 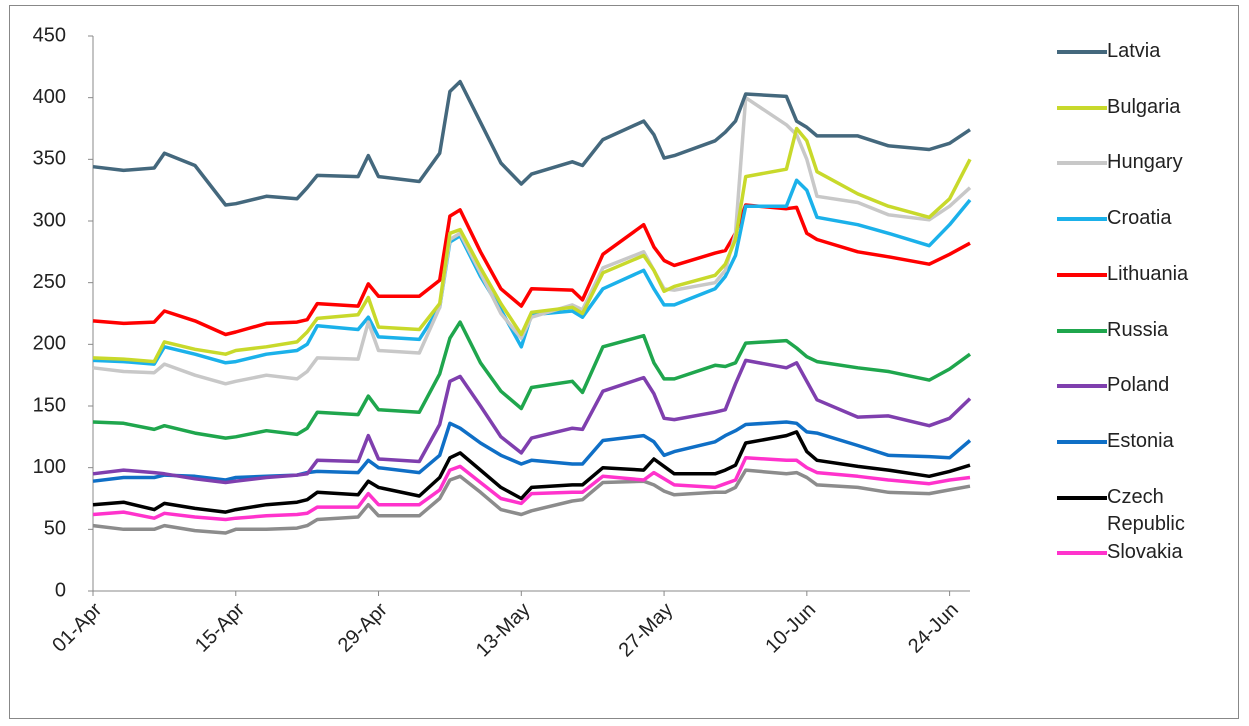 I want to click on legend-item: Russia, so click(x=1142, y=330).